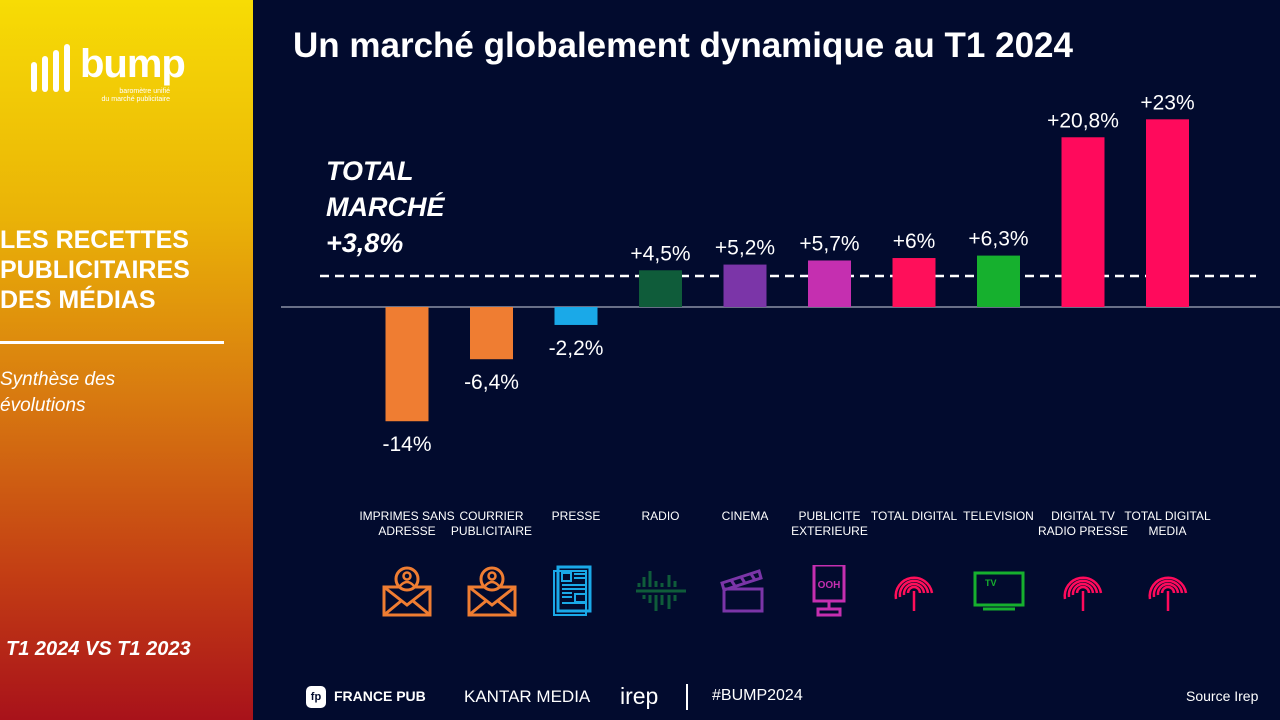 Image resolution: width=1280 pixels, height=720 pixels. What do you see at coordinates (1167, 102) in the screenshot?
I see `data-label: +23%` at bounding box center [1167, 102].